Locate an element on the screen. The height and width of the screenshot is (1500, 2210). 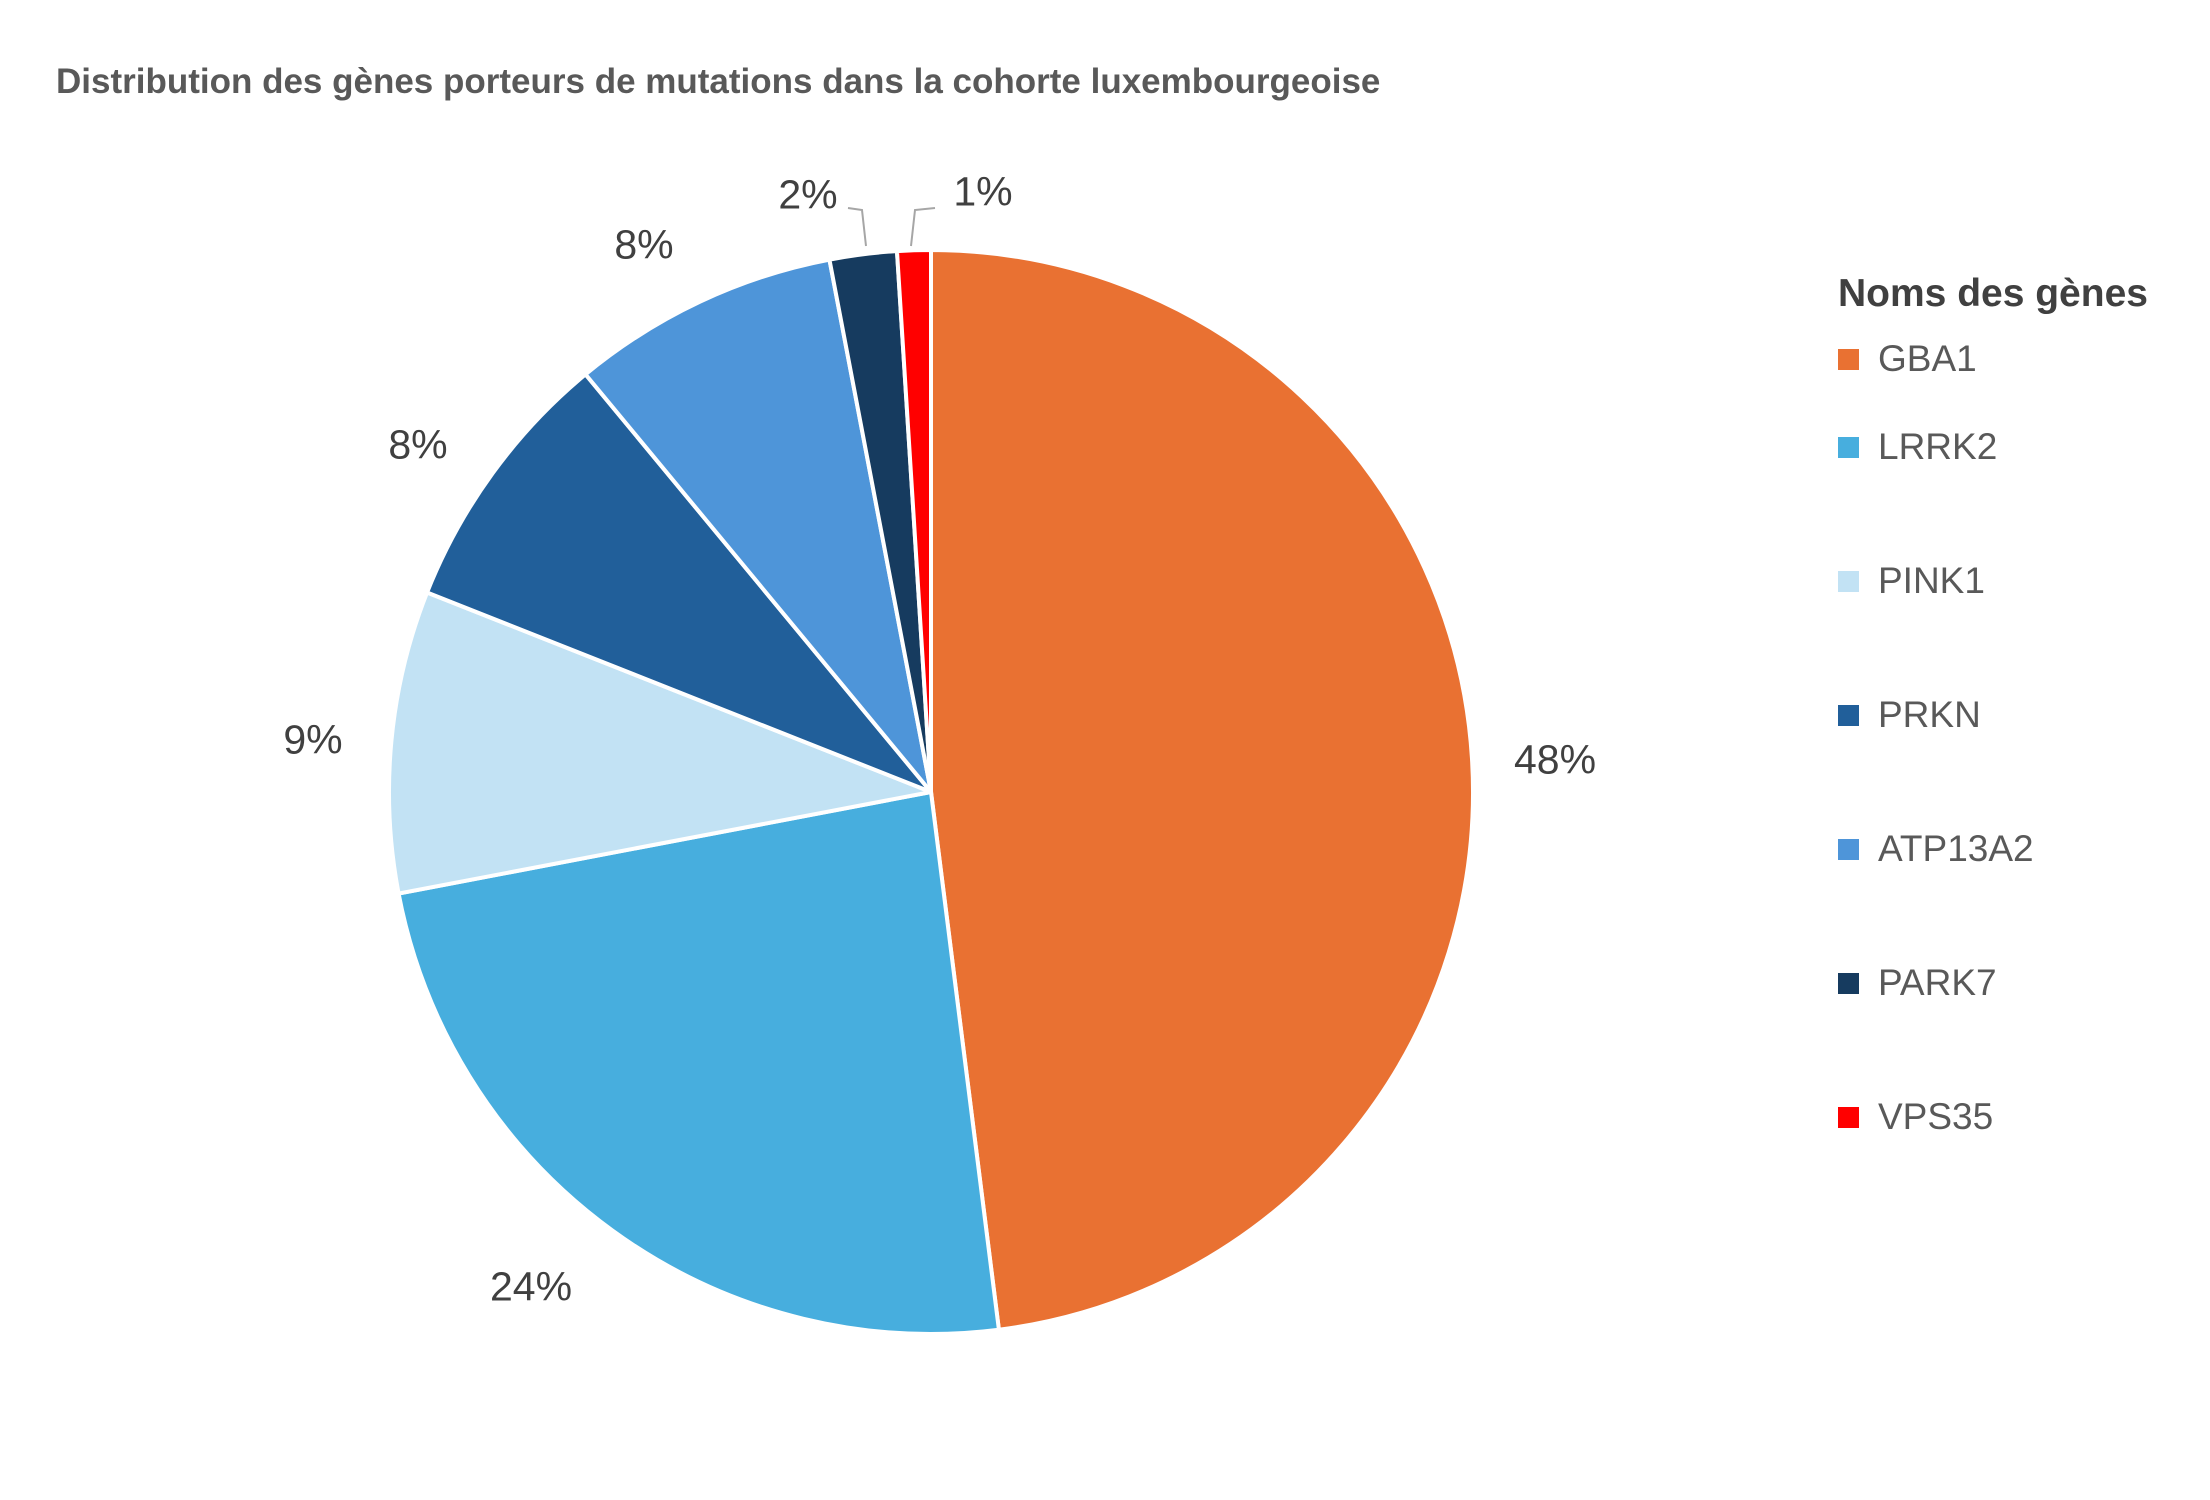
pie-slice-prkn is located at coordinates (679, 583).